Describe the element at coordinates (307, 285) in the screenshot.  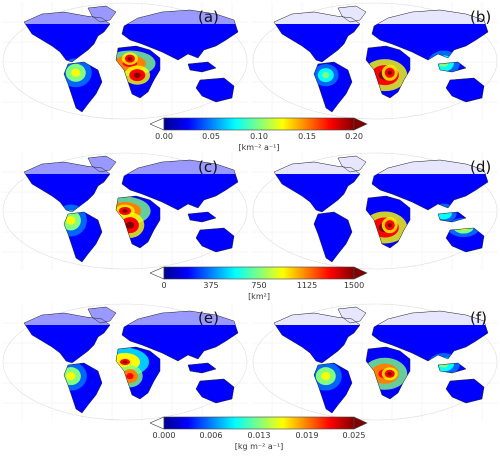
I see `colorbar-tick: 1125` at that location.